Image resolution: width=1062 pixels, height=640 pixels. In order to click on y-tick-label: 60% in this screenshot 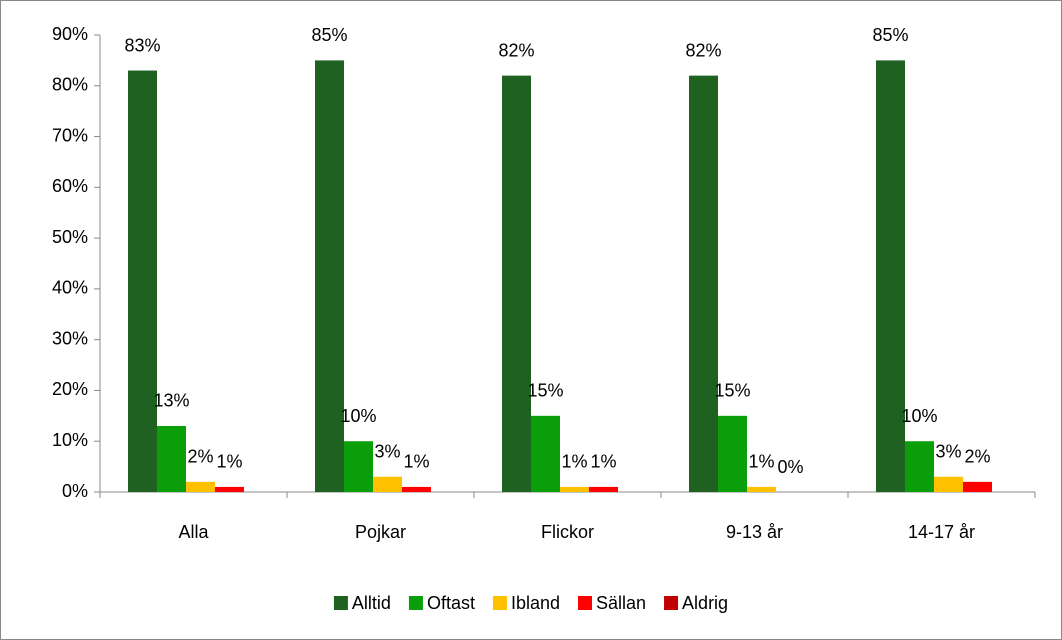, I will do `click(70, 186)`.